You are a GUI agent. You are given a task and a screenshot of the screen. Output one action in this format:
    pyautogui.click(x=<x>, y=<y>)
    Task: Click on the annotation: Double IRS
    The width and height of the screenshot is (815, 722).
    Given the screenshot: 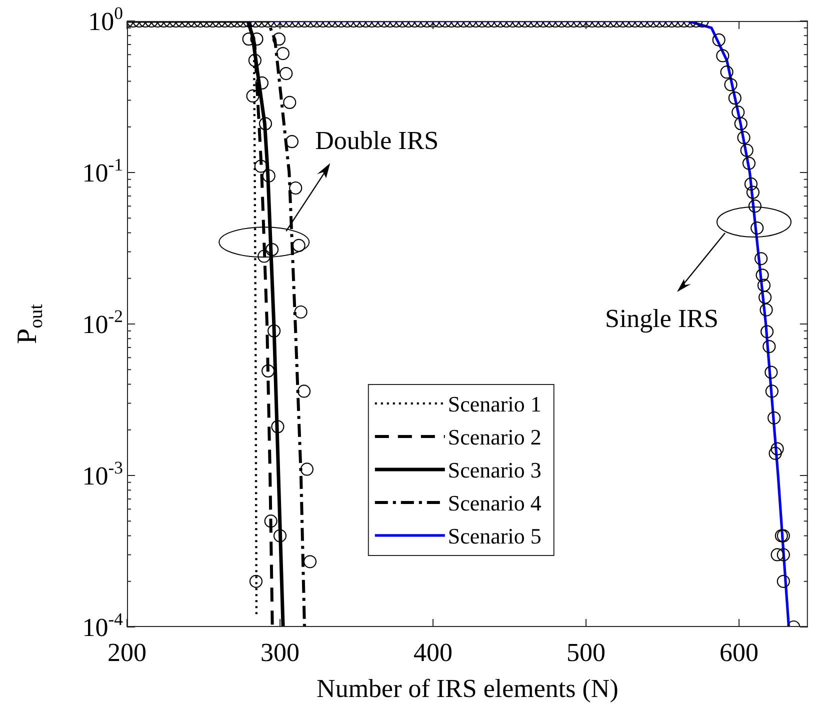 What is the action you would take?
    pyautogui.click(x=377, y=141)
    